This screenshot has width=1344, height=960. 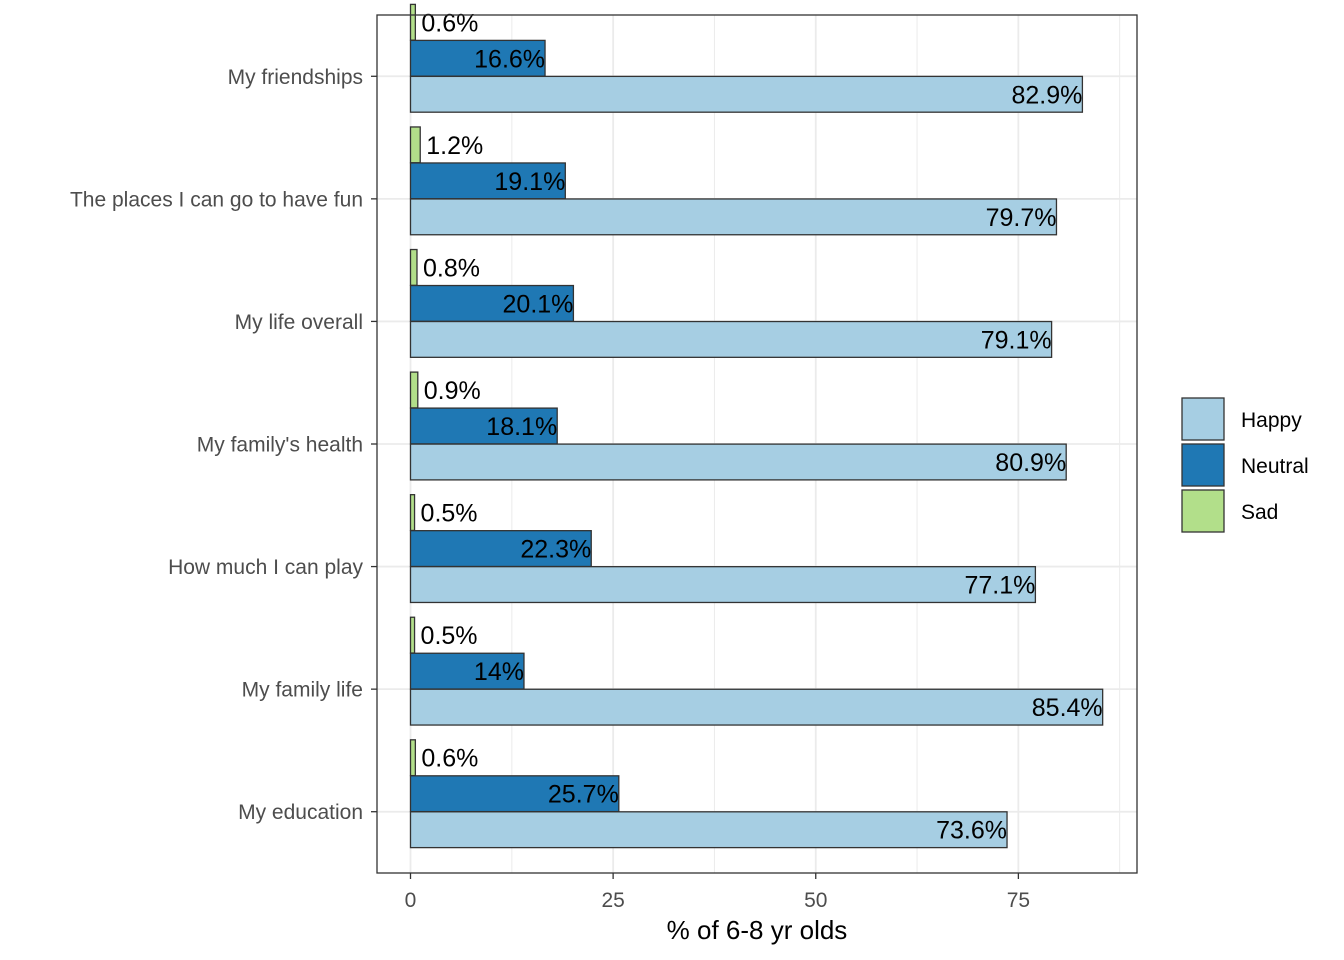 What do you see at coordinates (499, 672) in the screenshot?
I see `data-label-neutral: 14%` at bounding box center [499, 672].